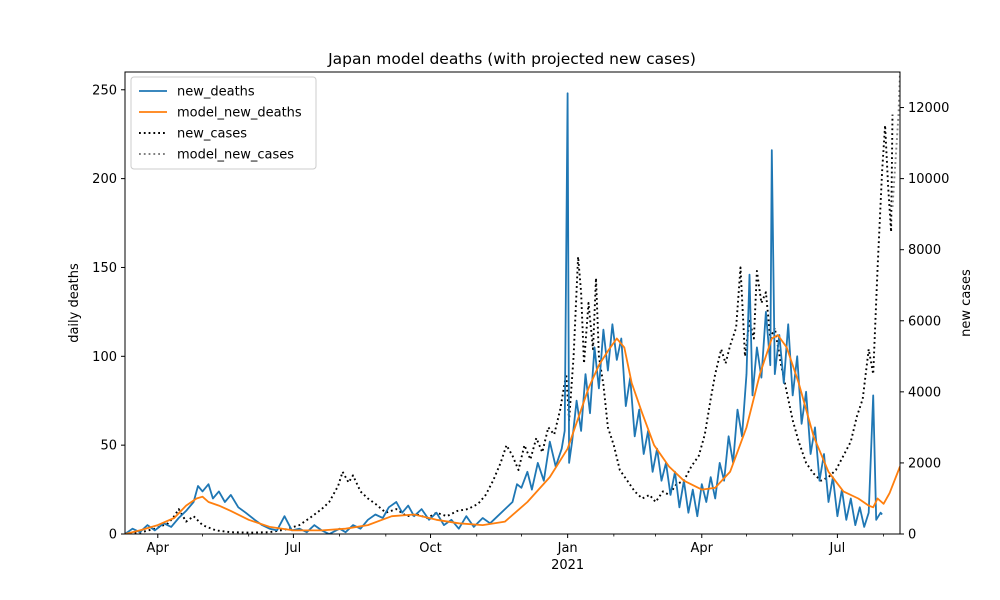 The height and width of the screenshot is (600, 1000). What do you see at coordinates (212, 134) in the screenshot?
I see `legend-label-new-cases: new_cases` at bounding box center [212, 134].